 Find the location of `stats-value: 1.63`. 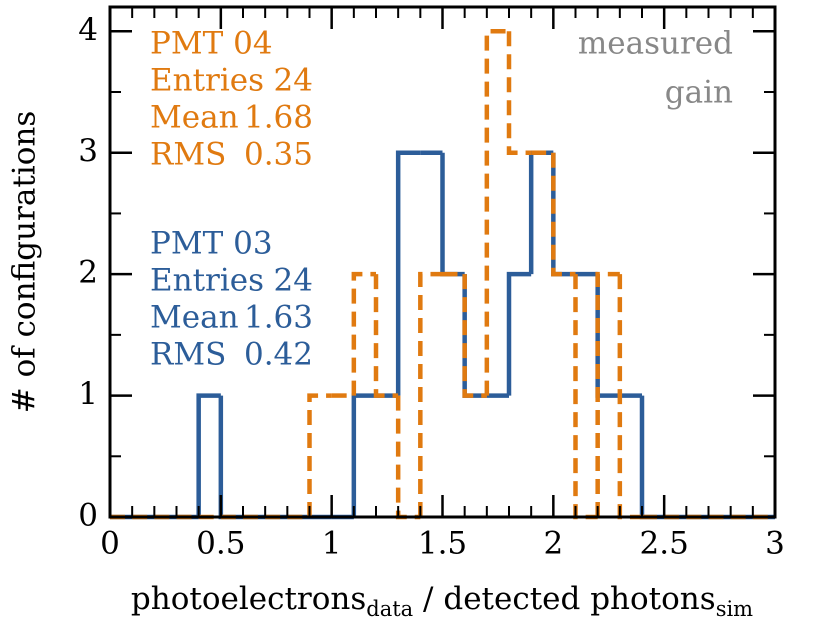

stats-value: 1.63 is located at coordinates (278, 318).